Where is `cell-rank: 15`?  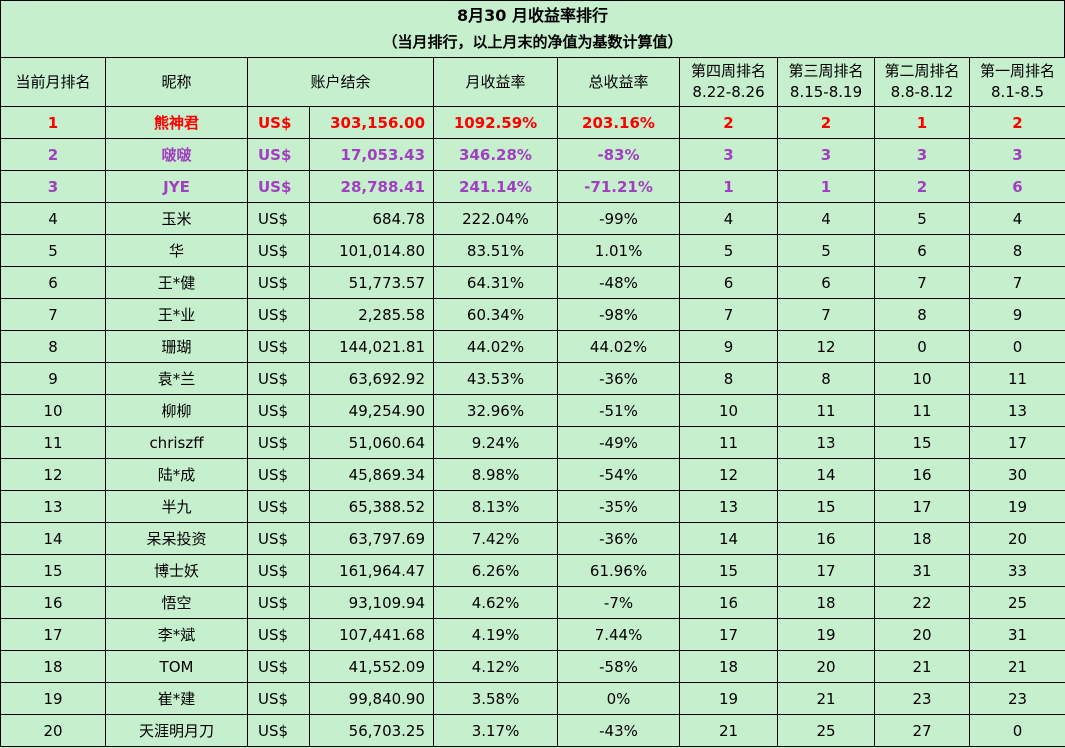
cell-rank: 15 is located at coordinates (53, 570).